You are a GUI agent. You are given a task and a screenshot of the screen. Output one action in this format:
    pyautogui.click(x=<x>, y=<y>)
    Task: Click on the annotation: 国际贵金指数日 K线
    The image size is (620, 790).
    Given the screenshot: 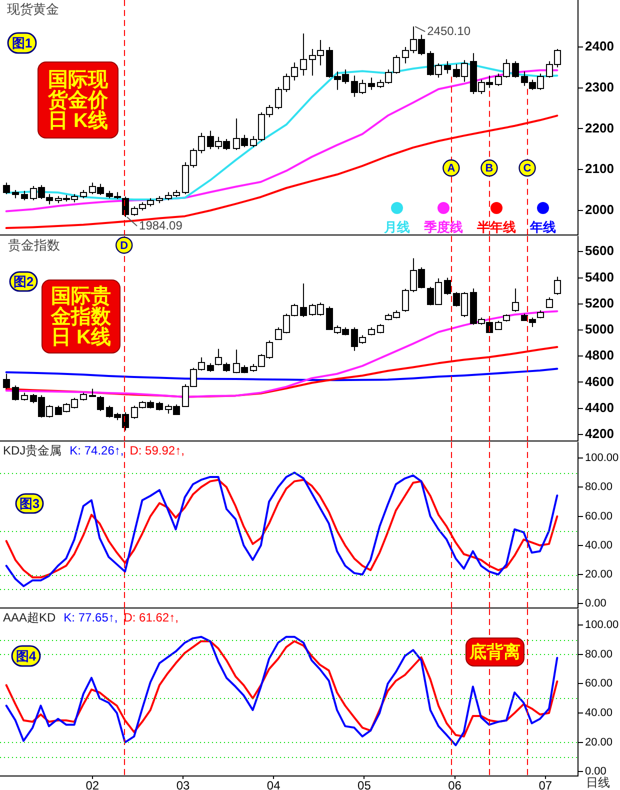 What is the action you would take?
    pyautogui.click(x=81, y=316)
    